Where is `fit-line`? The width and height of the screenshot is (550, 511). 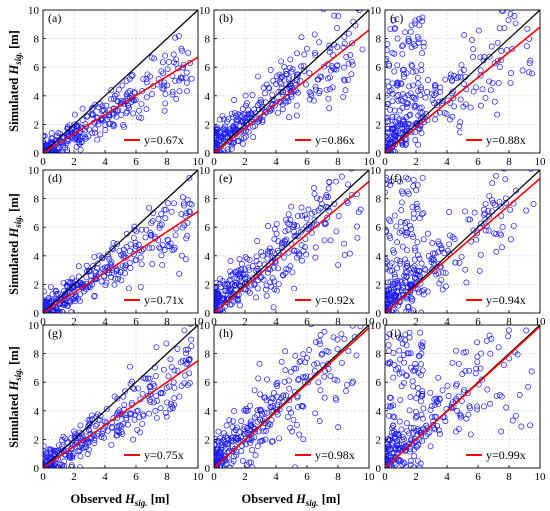 fit-line is located at coordinates (291, 247).